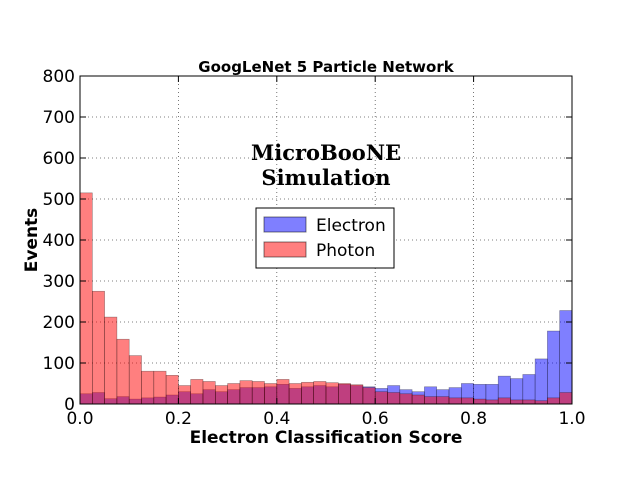 The height and width of the screenshot is (491, 635). Describe the element at coordinates (571, 419) in the screenshot. I see `x-tick-label: 1.0` at that location.